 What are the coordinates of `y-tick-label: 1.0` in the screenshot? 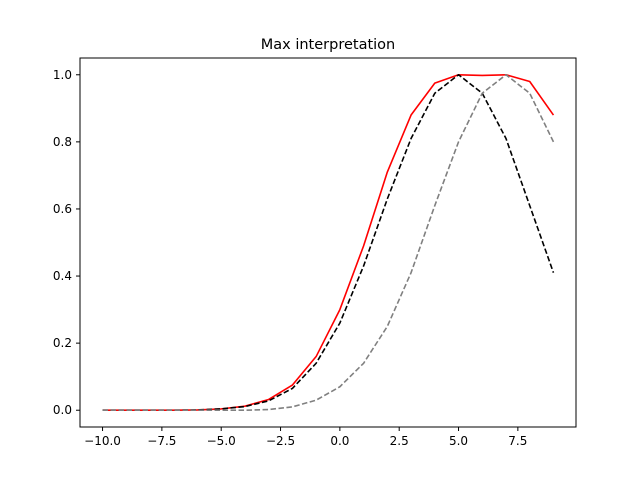 It's located at (62, 75).